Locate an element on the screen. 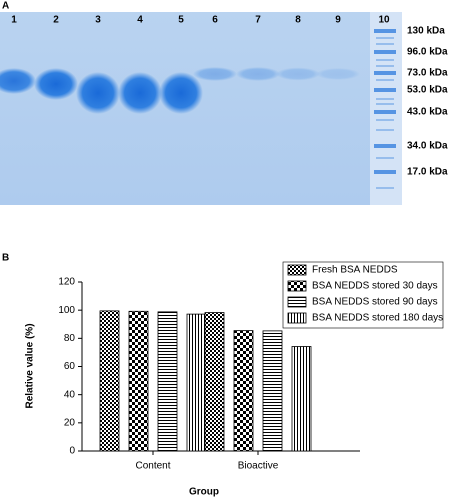  y-tick-label: 120 is located at coordinates (66, 282).